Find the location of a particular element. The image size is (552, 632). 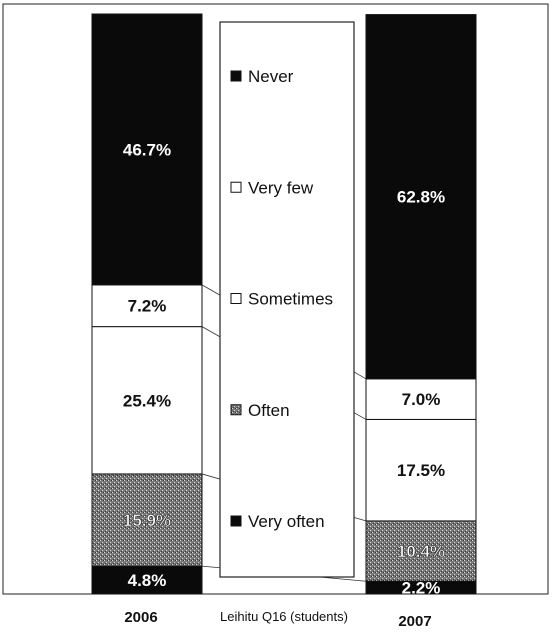

category-labels: 2006 2007 is located at coordinates (277, 619).